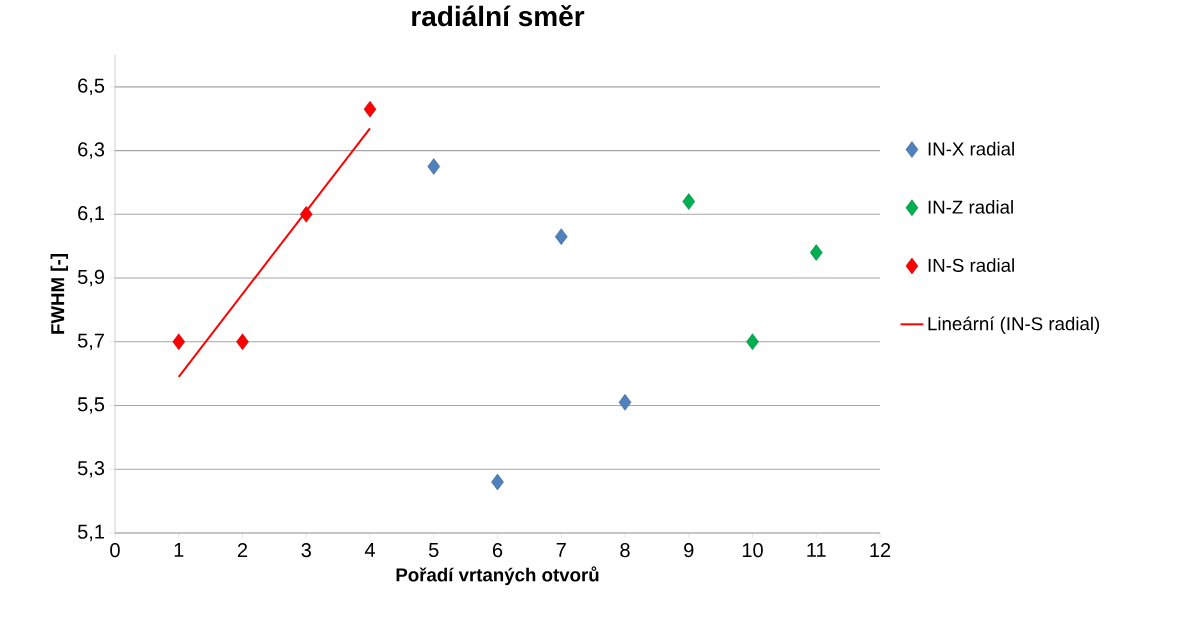 The width and height of the screenshot is (1180, 617). What do you see at coordinates (880, 550) in the screenshot?
I see `x-tick-label: 12` at bounding box center [880, 550].